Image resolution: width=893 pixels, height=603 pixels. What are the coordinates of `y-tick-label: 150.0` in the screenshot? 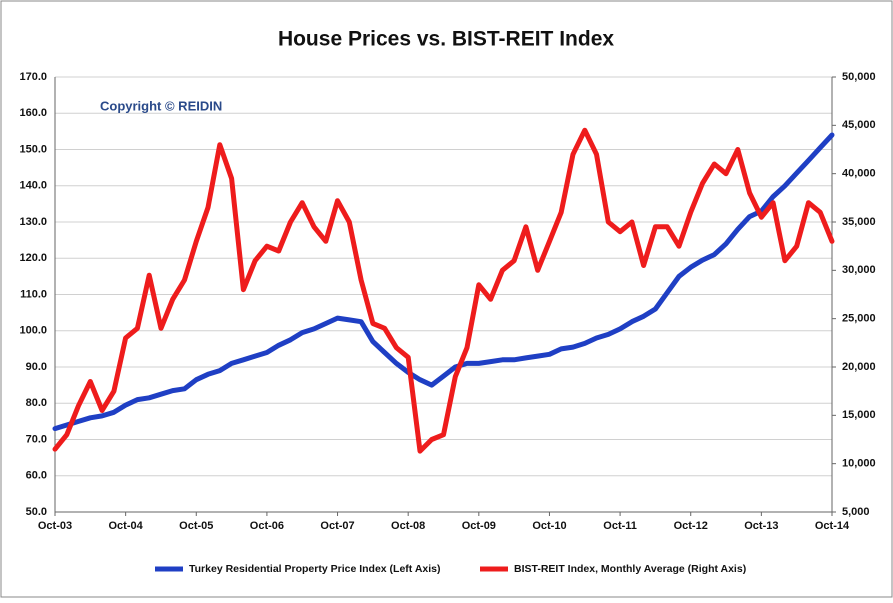 It's located at (33, 149).